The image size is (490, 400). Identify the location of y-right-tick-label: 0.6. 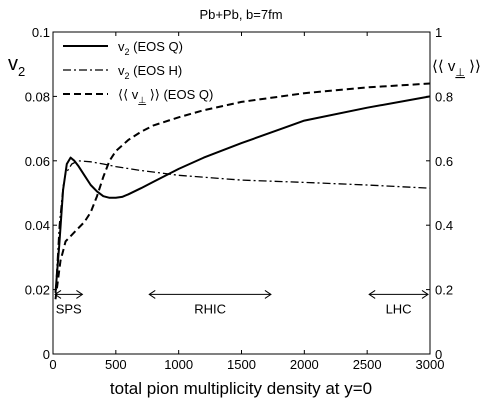
(444, 161).